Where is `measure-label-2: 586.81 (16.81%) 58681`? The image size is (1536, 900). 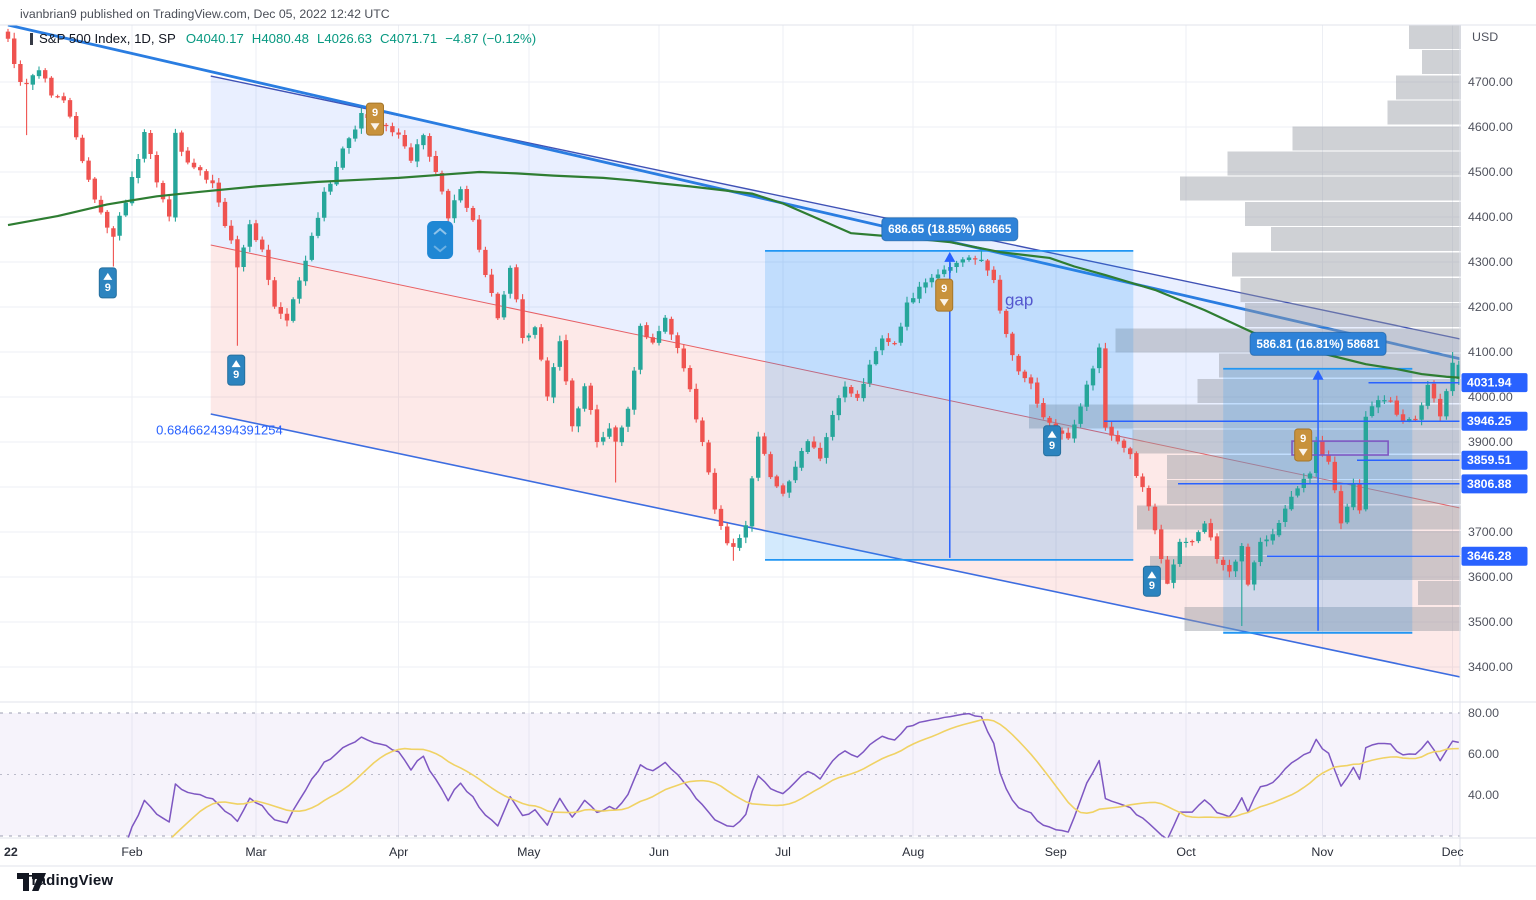 measure-label-2: 586.81 (16.81%) 58681 is located at coordinates (1318, 343).